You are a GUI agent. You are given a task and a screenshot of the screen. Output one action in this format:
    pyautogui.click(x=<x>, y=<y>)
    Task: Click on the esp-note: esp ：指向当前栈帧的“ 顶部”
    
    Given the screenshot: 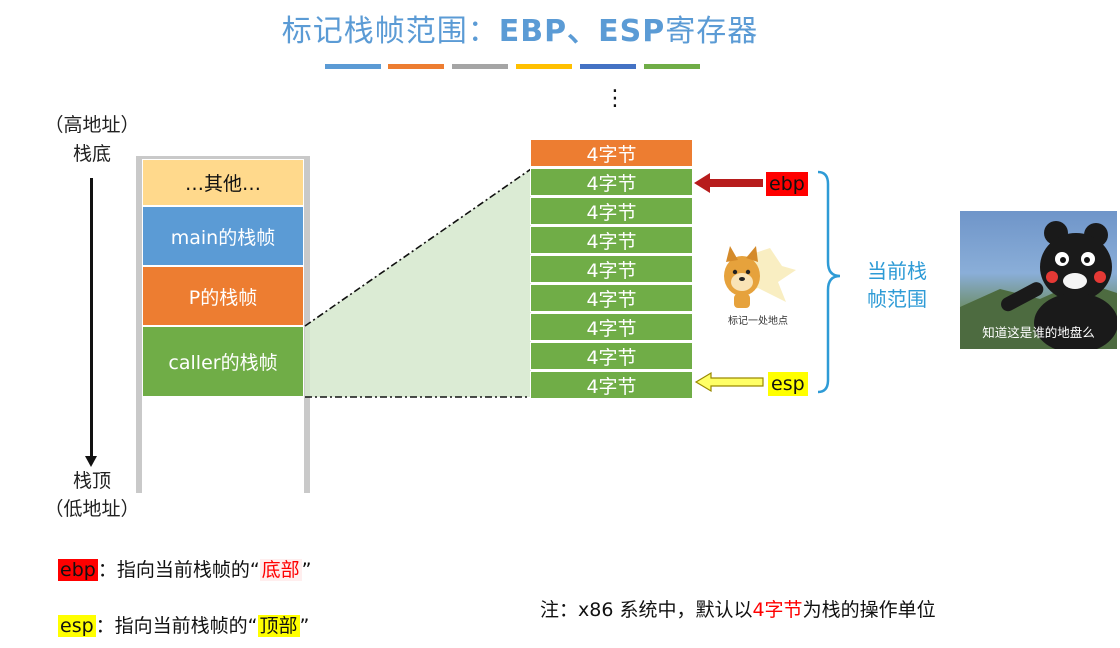 What is the action you would take?
    pyautogui.click(x=184, y=626)
    